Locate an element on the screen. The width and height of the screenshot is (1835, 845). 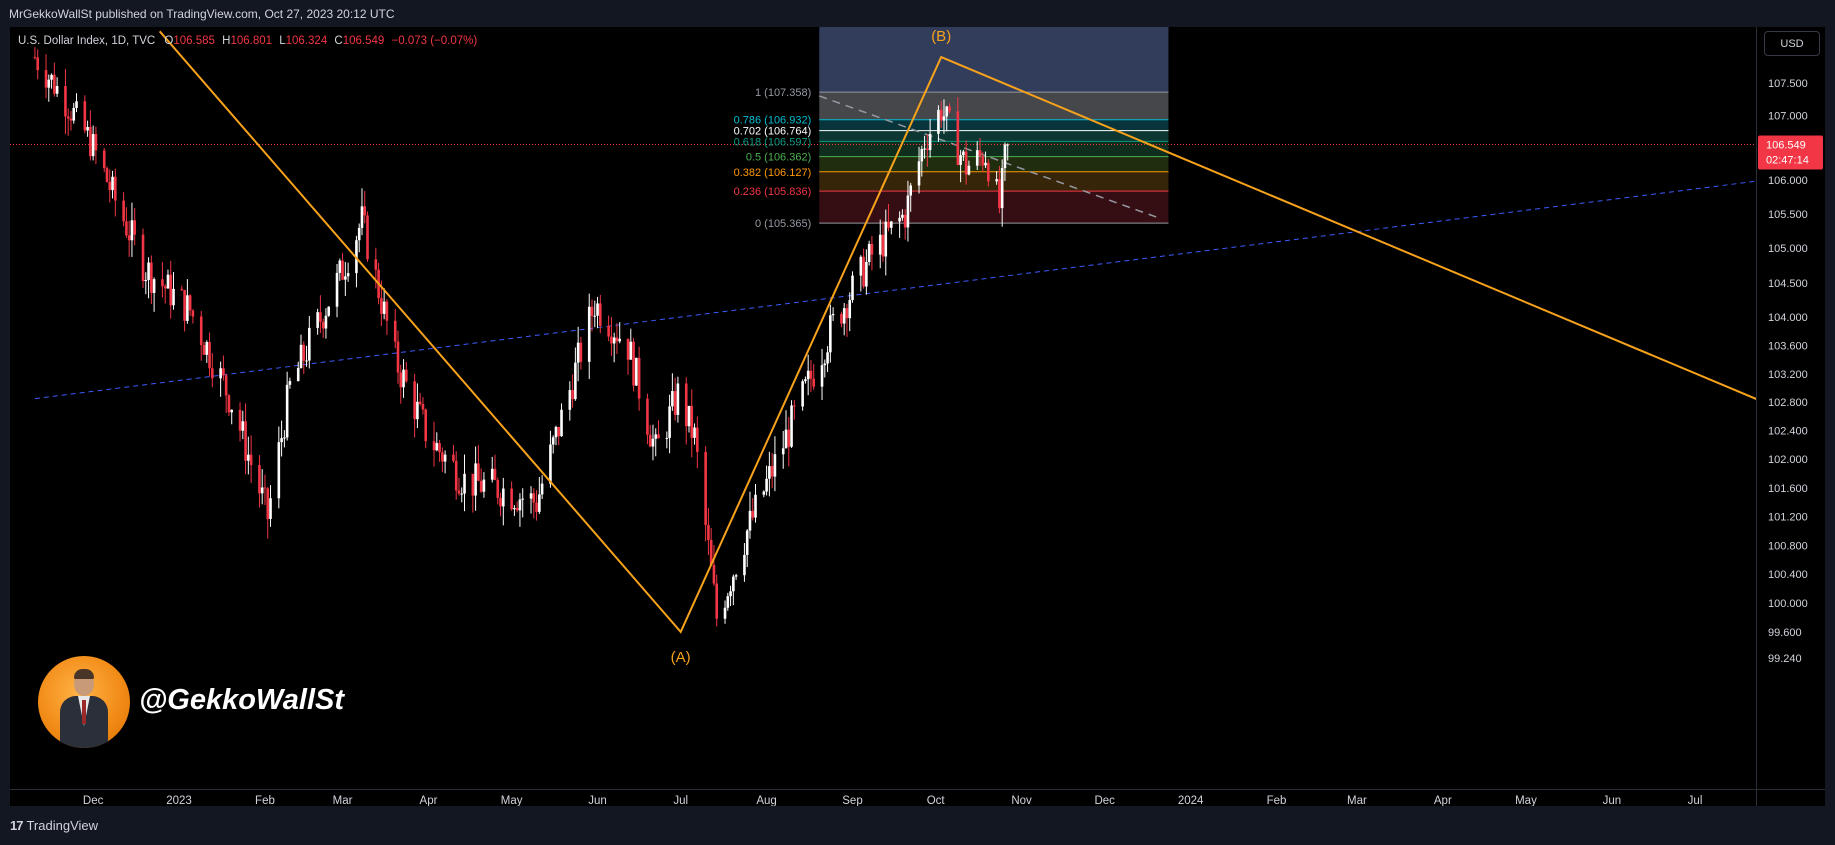
time-axis-tick: Feb is located at coordinates (265, 800).